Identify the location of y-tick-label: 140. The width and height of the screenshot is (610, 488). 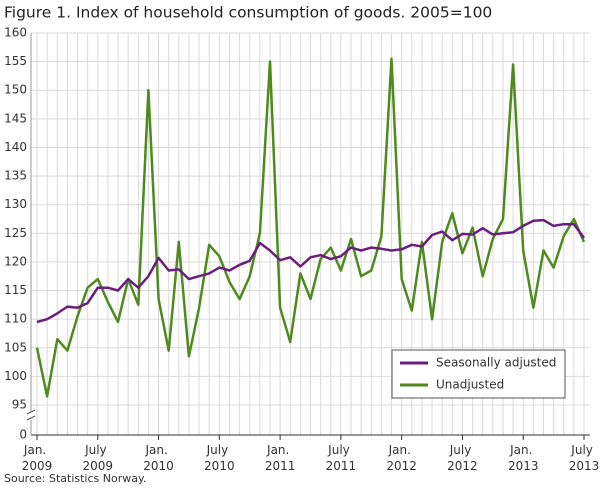
(15, 147).